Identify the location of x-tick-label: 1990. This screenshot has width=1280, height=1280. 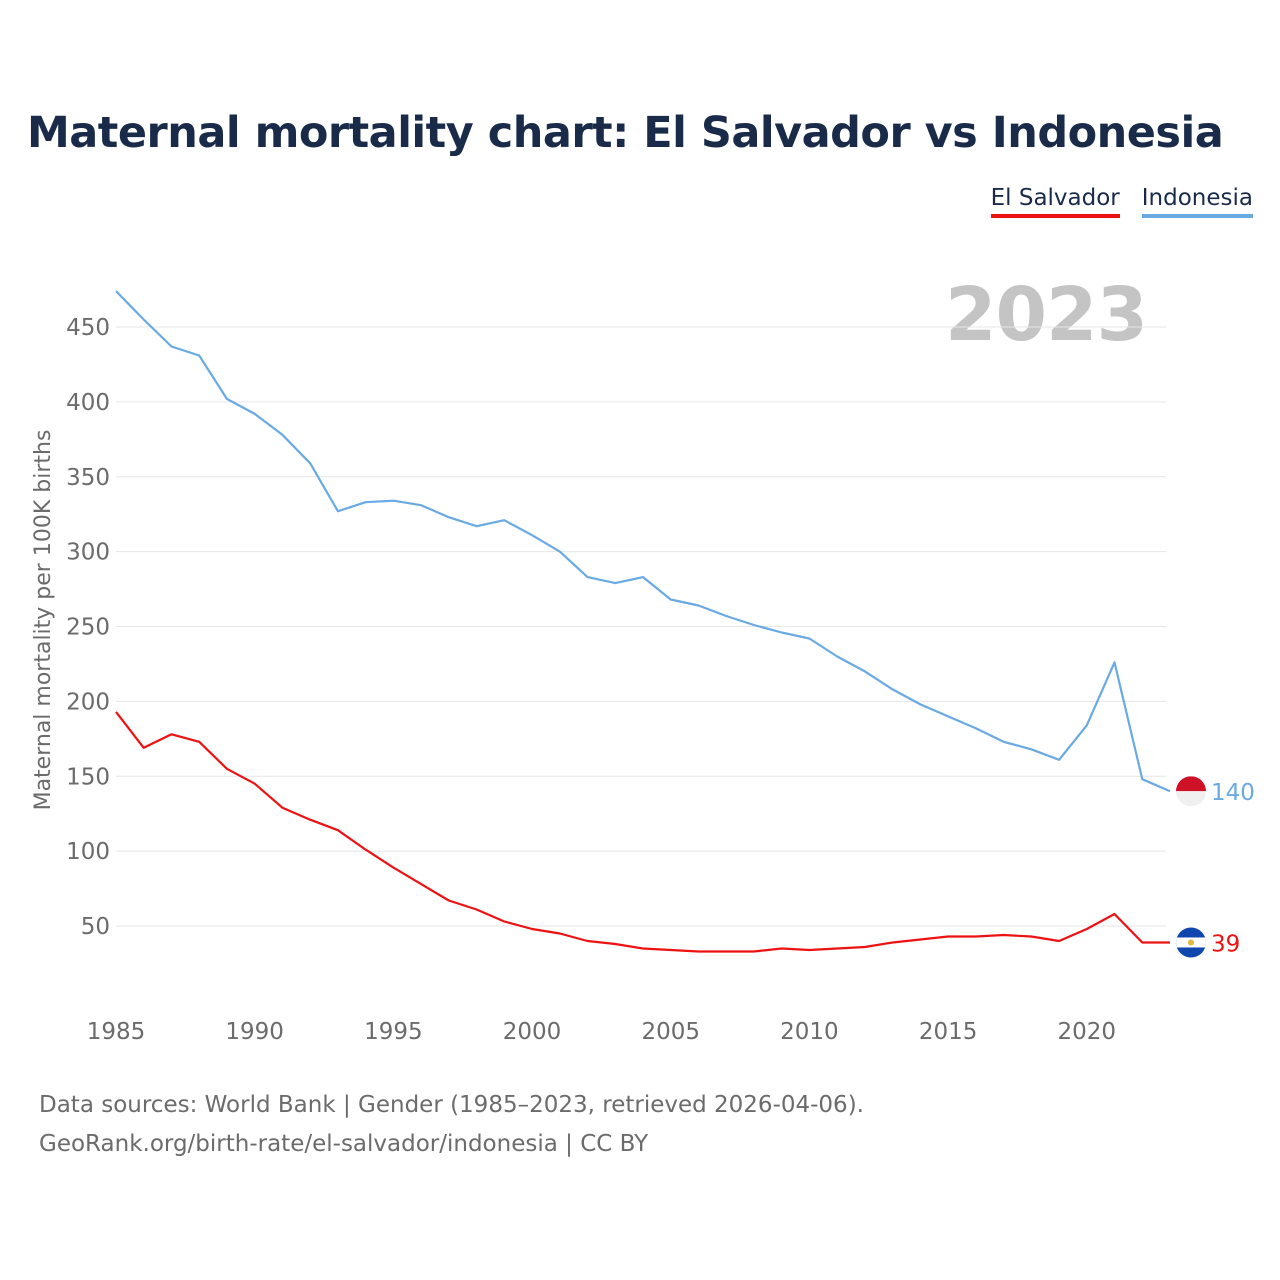
(254, 1032).